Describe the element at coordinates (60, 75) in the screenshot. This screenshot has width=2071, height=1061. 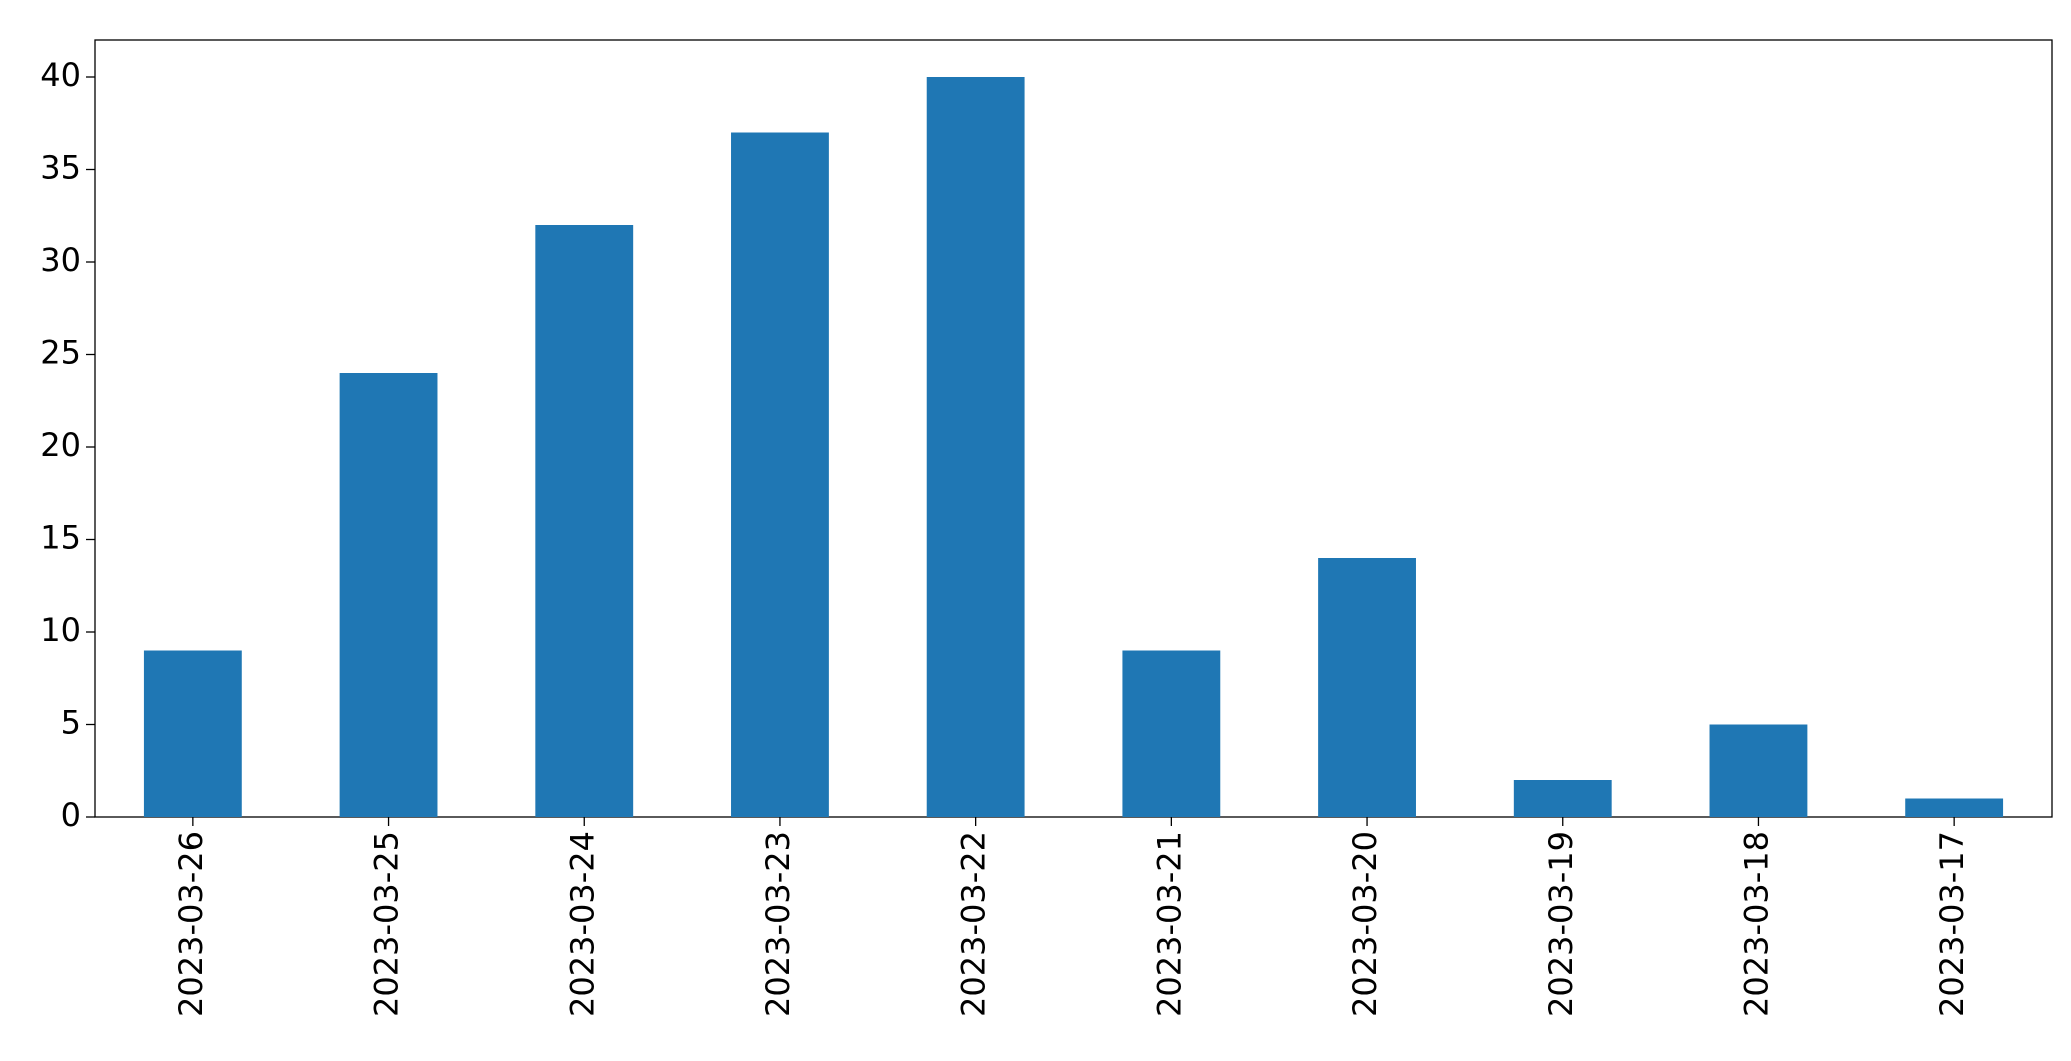
I see `y-tick-label: 40` at that location.